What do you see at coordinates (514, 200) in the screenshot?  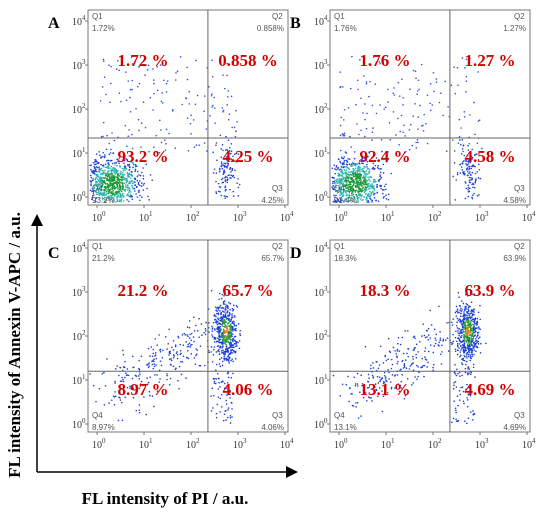 I see `quadrant-percent: 4.58%` at bounding box center [514, 200].